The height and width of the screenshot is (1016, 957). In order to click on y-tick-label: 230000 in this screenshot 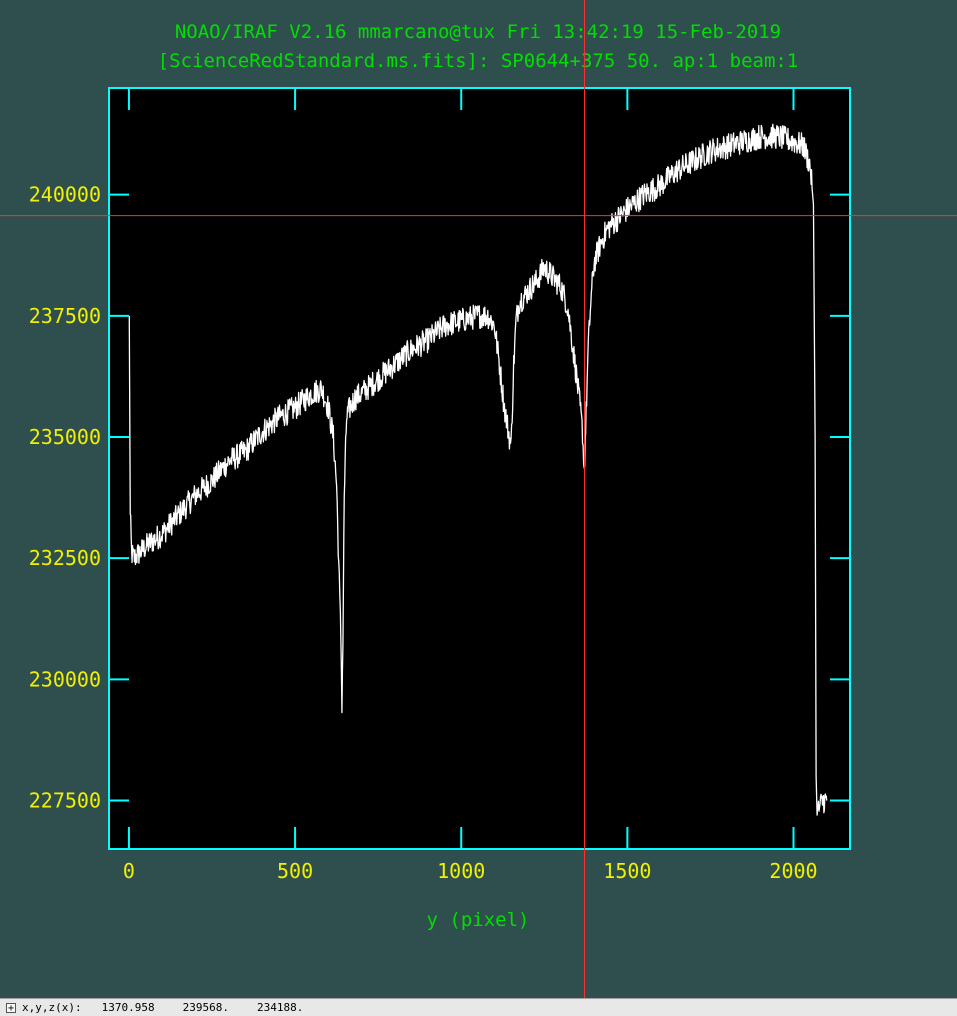, I will do `click(65, 679)`.